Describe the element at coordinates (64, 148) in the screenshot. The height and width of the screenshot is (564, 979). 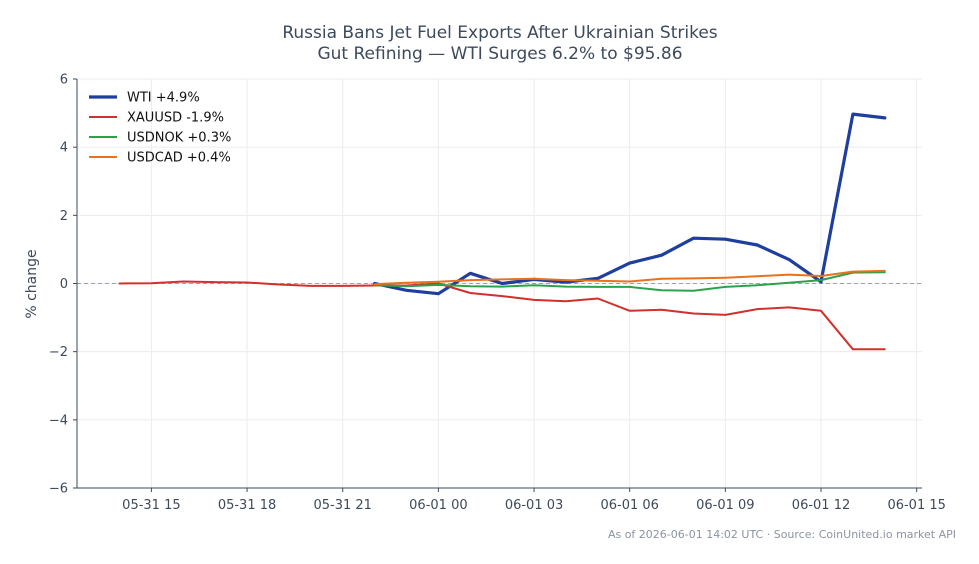
I see `y-tick-label-5: 4` at that location.